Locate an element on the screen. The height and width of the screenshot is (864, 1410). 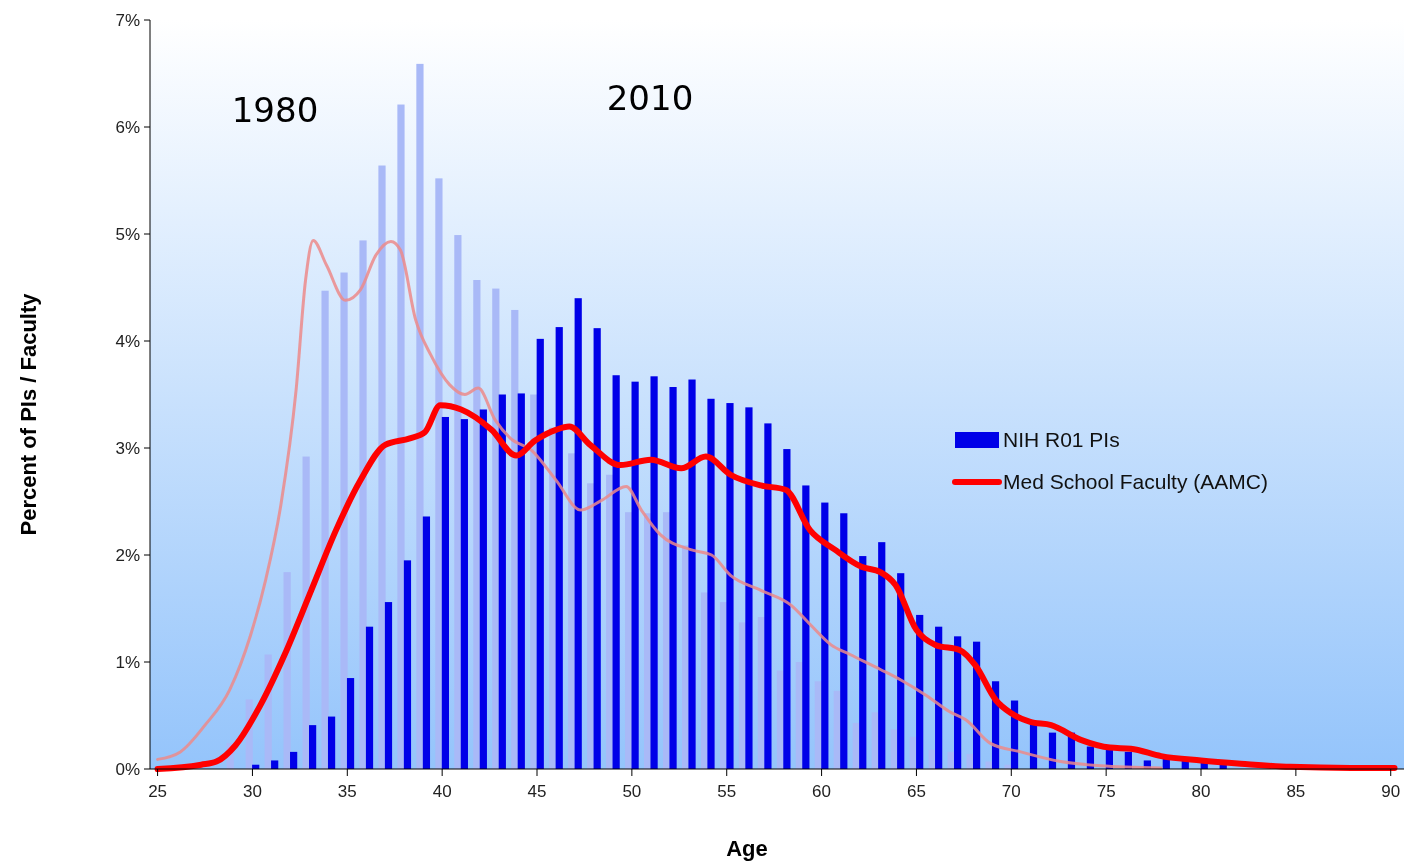
x-tick-label: 85 is located at coordinates (1296, 791).